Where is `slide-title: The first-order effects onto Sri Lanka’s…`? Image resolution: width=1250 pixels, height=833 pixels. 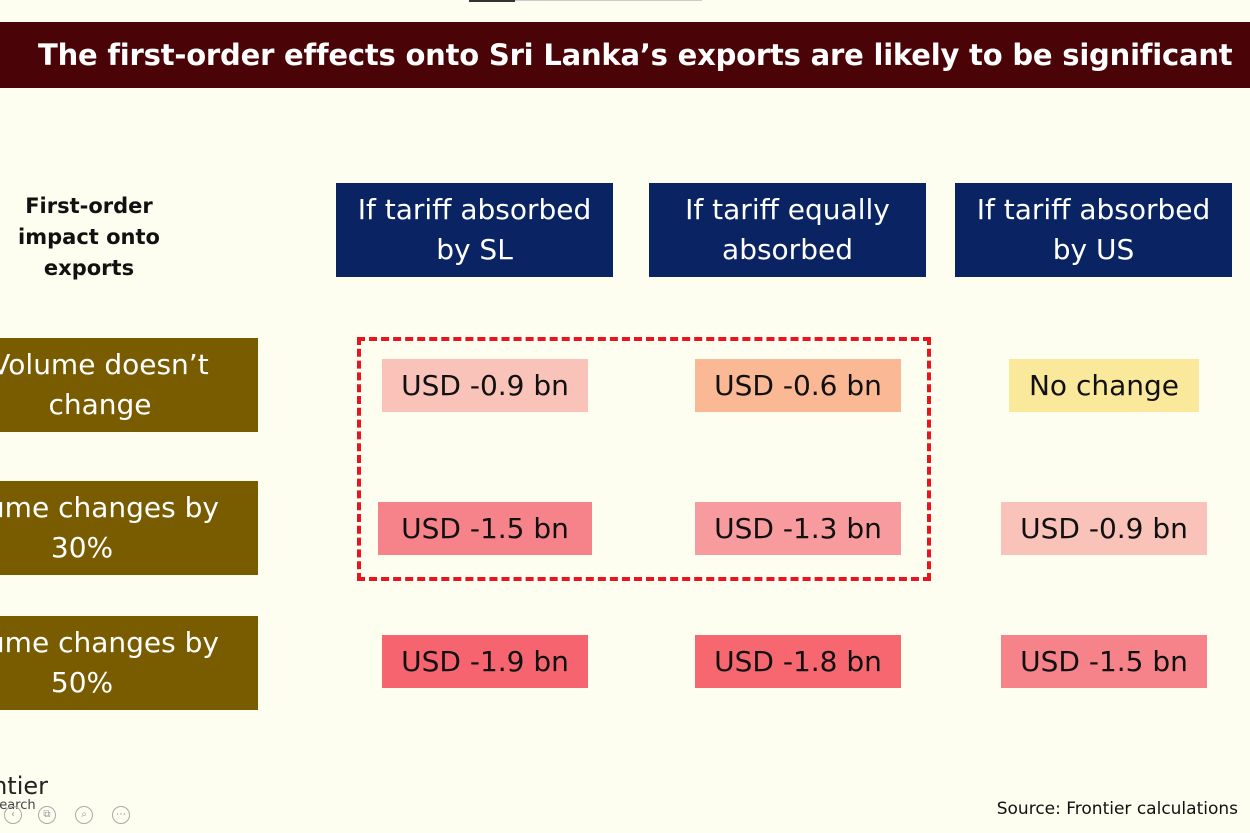 slide-title: The first-order effects onto Sri Lanka’s… is located at coordinates (635, 55).